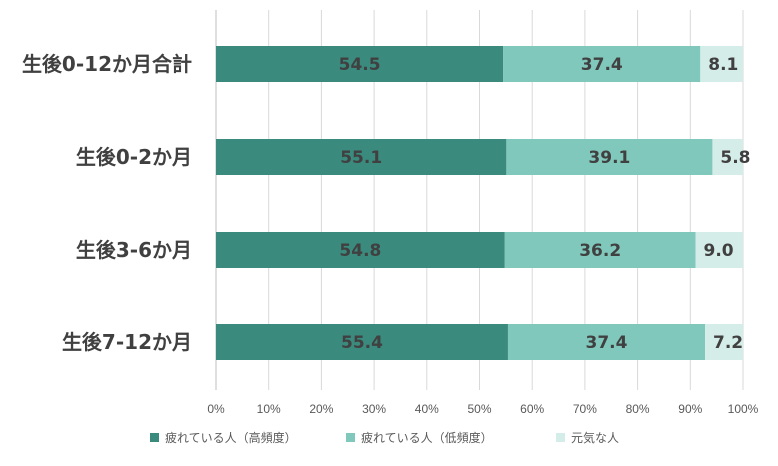  I want to click on x-tick-label: 90%, so click(690, 409).